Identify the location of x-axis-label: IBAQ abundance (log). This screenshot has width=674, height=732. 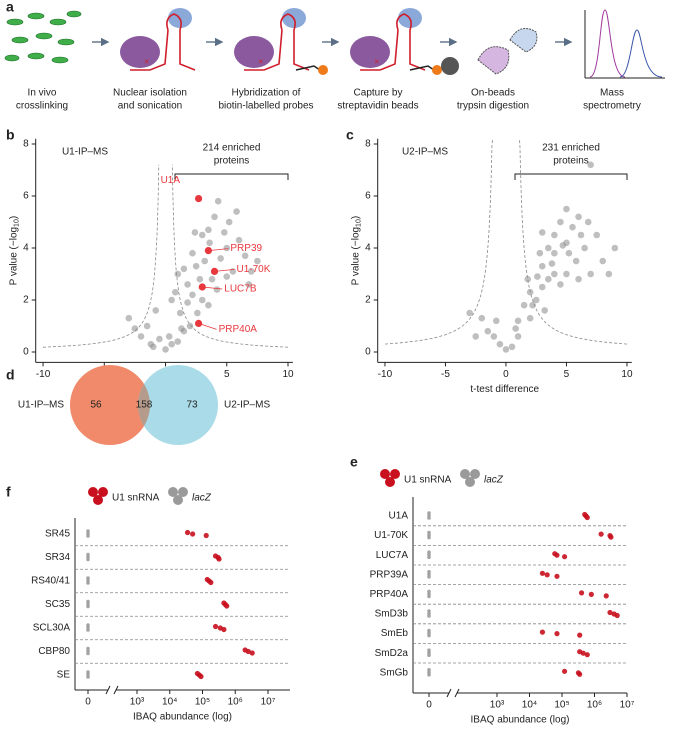
(520, 720).